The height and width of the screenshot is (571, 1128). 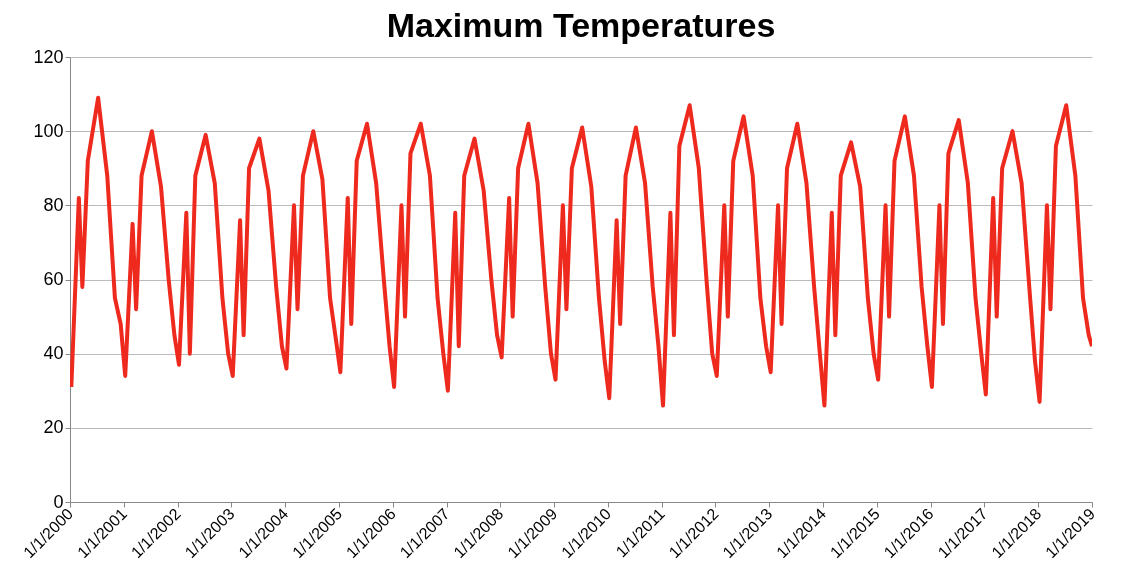 What do you see at coordinates (48, 56) in the screenshot?
I see `y-tick-label: 120` at bounding box center [48, 56].